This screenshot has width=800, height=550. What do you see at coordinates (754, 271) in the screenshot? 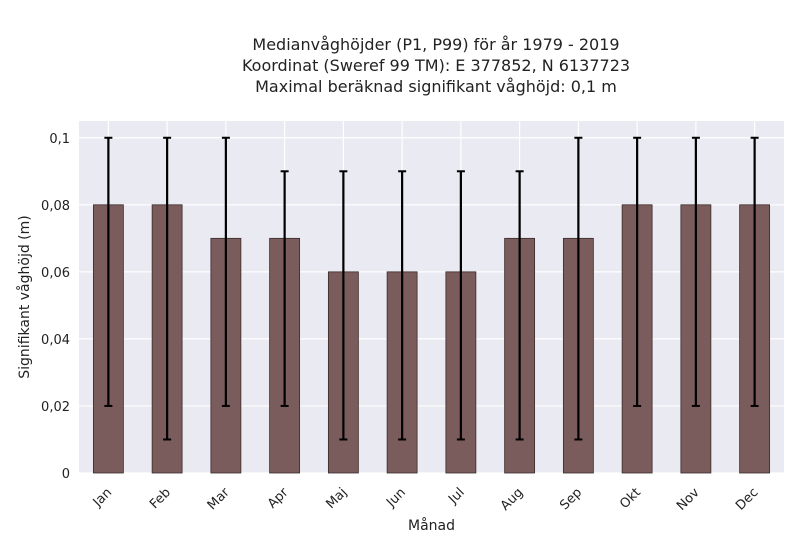
I see `error-bar-dec` at bounding box center [754, 271].